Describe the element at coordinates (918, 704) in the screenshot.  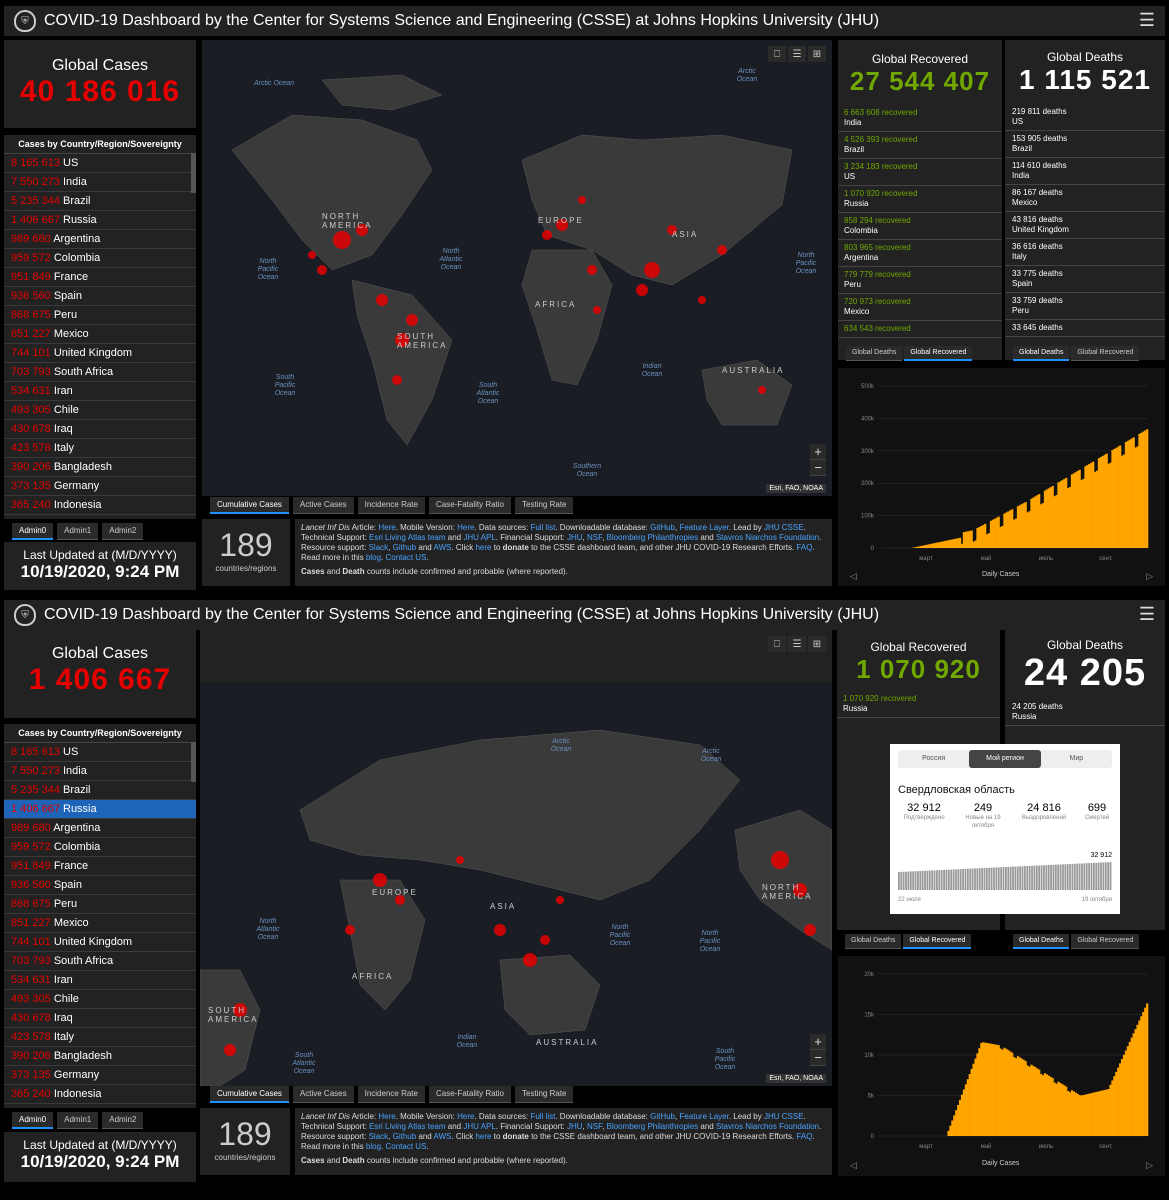
I see `recovered-item: 1 070 920 recovered Russia` at that location.